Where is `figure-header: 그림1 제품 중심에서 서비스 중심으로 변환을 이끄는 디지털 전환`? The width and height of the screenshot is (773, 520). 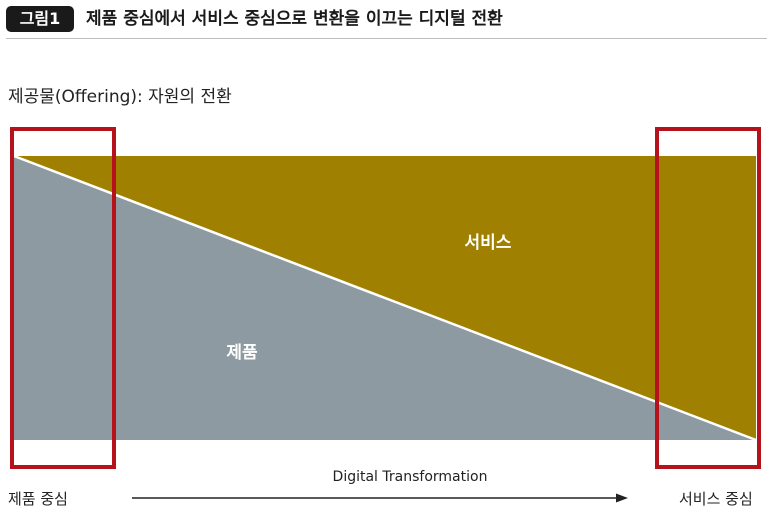 figure-header: 그림1 제품 중심에서 서비스 중심으로 변환을 이끄는 디지털 전환 is located at coordinates (386, 19).